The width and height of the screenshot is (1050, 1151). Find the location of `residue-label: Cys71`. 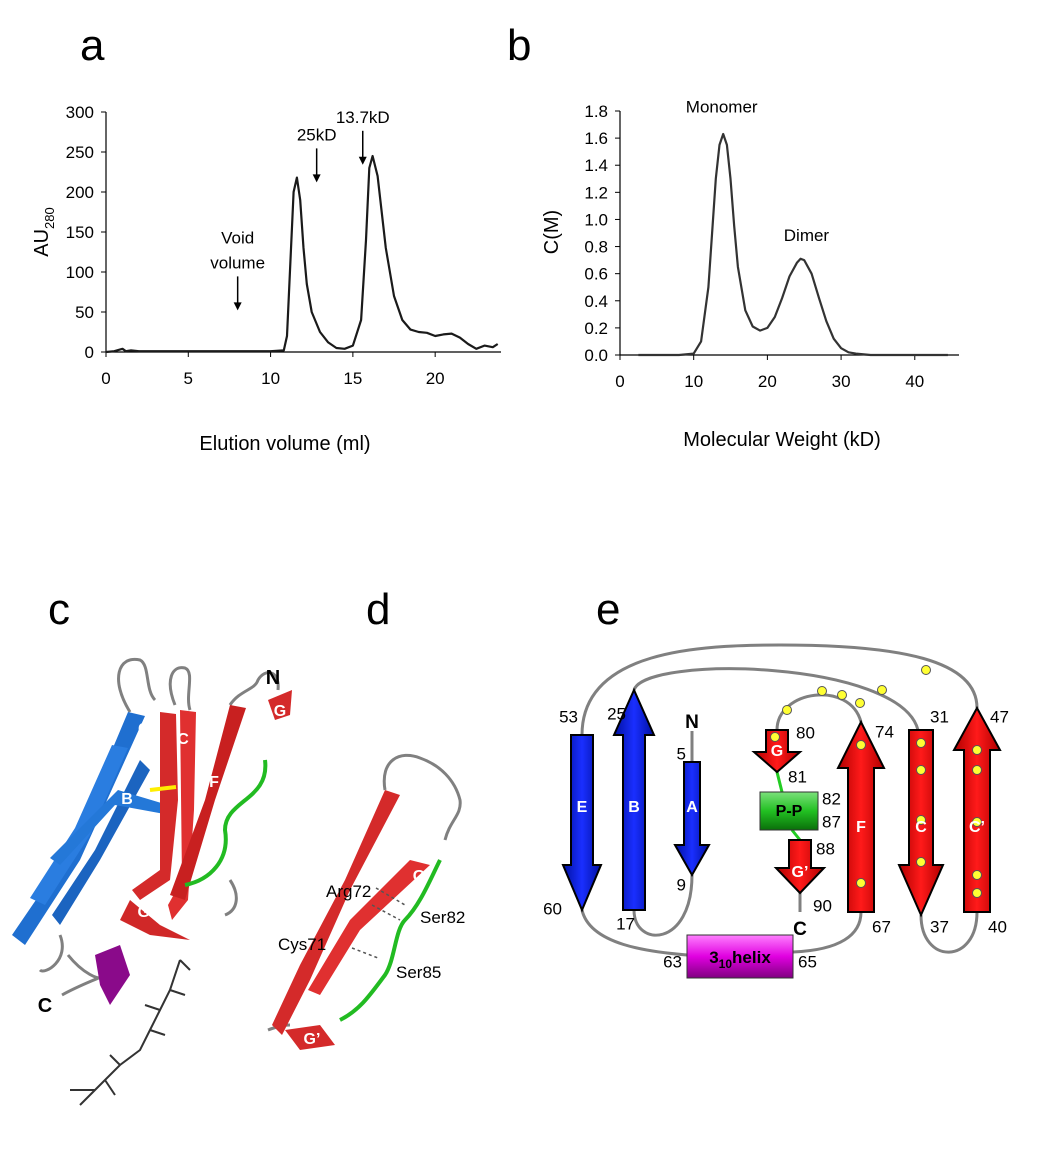

residue-label: Cys71 is located at coordinates (302, 944).